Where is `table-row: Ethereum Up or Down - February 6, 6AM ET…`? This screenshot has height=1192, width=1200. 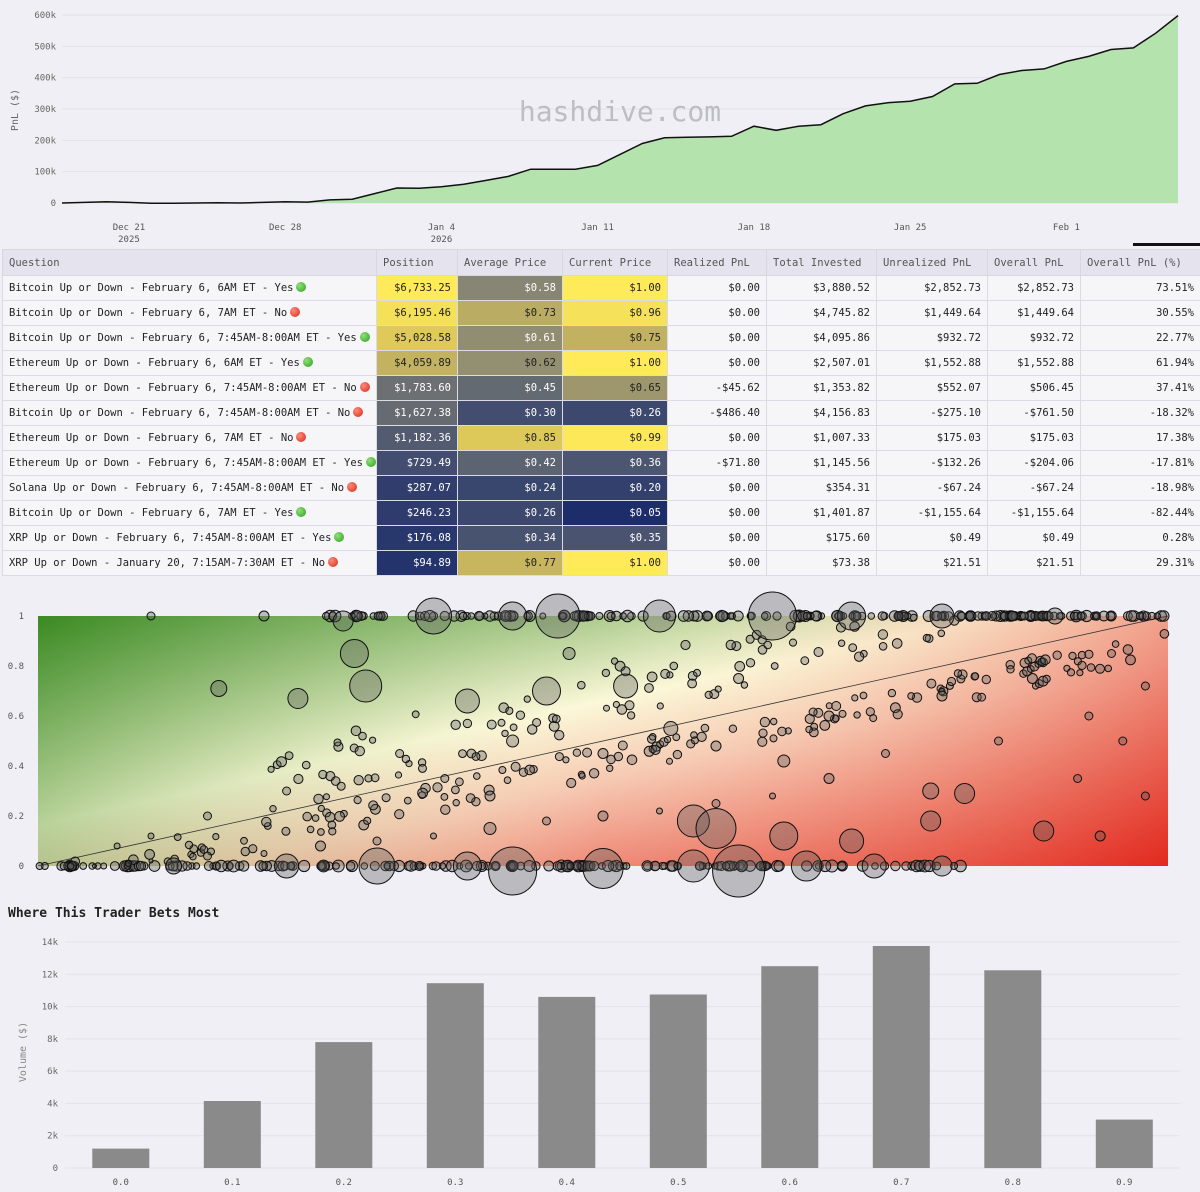
table-row: Ethereum Up or Down - February 6, 6AM ET… is located at coordinates (601, 363).